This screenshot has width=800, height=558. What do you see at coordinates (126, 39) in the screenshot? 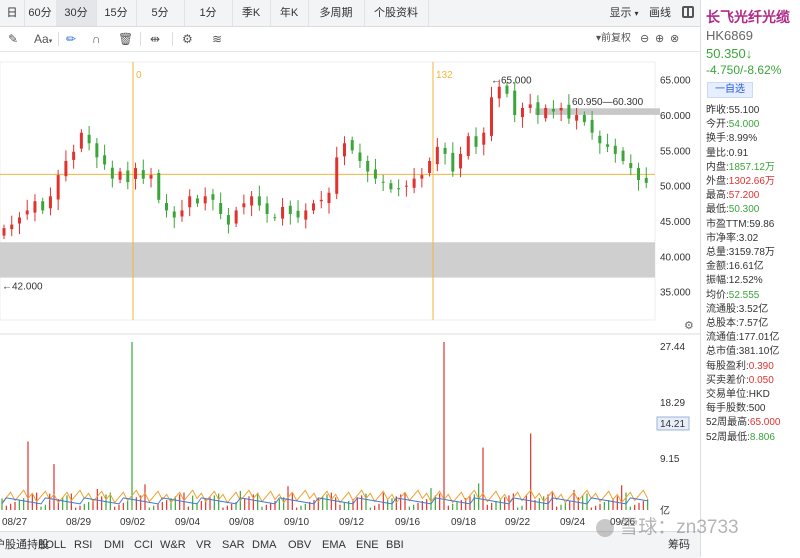
I see `trash-icon: 🗑` at bounding box center [126, 39].